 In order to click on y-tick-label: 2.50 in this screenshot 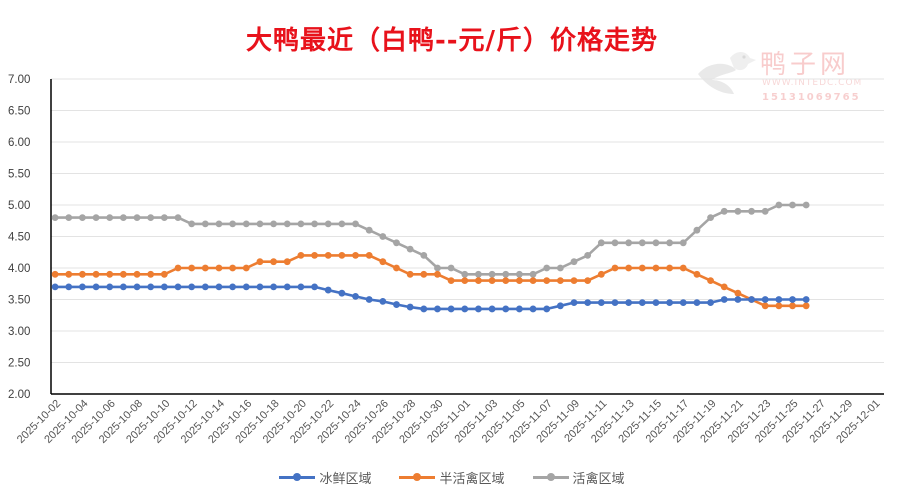, I will do `click(19, 364)`.